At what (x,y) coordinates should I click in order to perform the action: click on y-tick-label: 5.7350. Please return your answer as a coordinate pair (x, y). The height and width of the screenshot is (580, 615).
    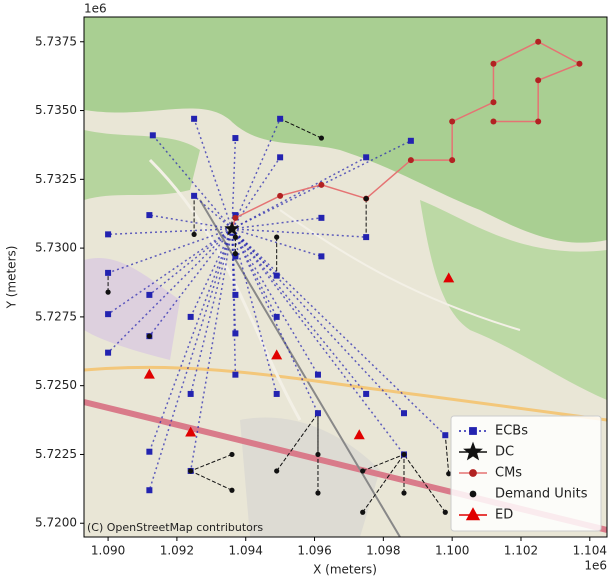
    Looking at the image, I should click on (56, 110).